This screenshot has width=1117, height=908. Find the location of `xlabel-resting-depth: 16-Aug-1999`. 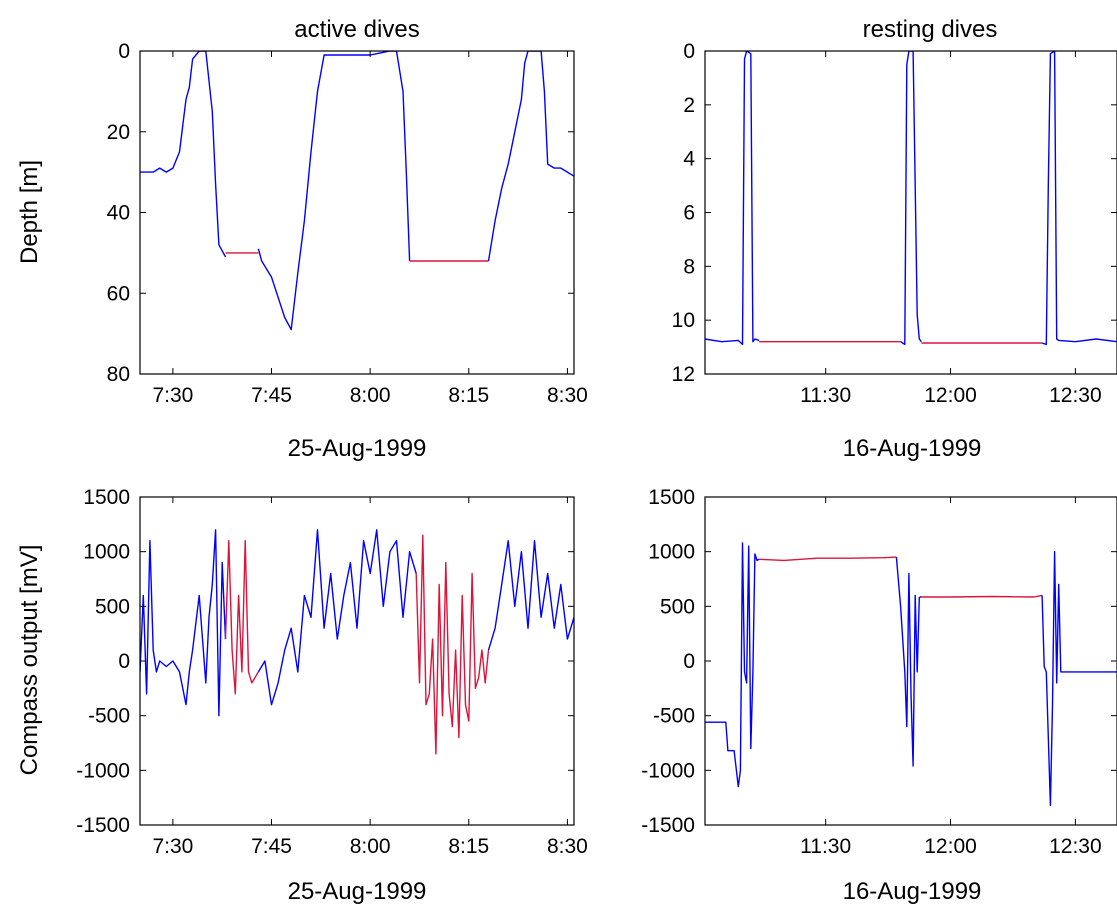

xlabel-resting-depth: 16-Aug-1999 is located at coordinates (912, 448).